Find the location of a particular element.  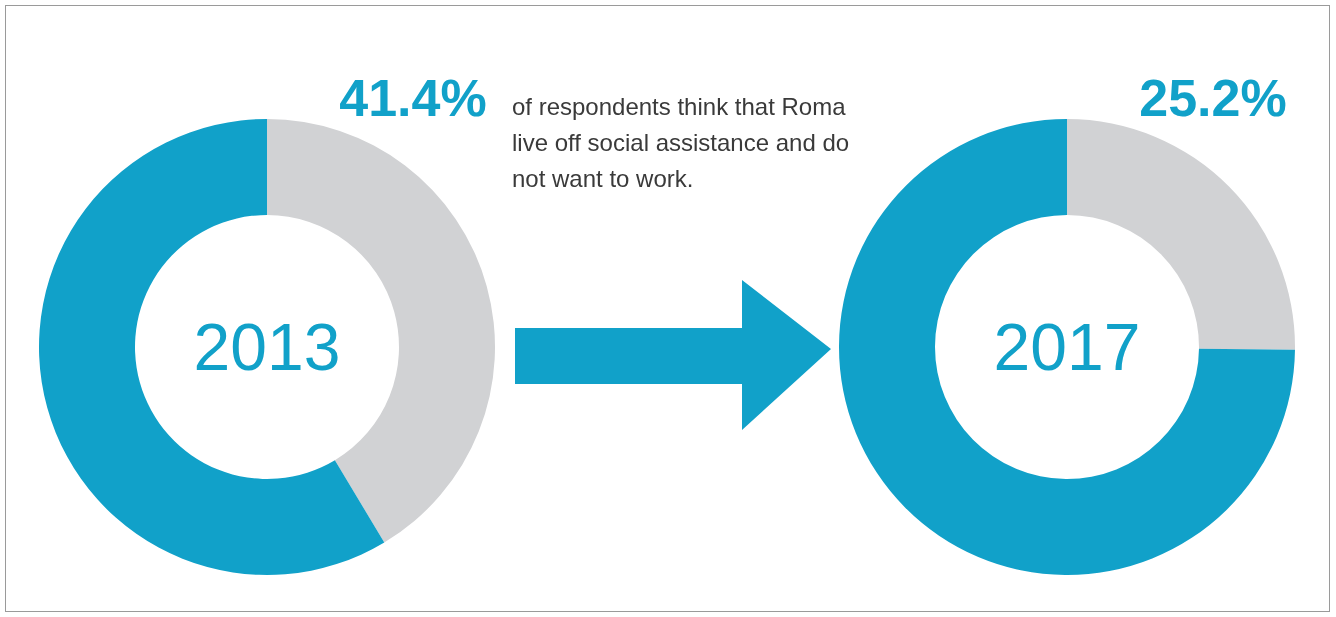

text: 2013 is located at coordinates (267, 347).